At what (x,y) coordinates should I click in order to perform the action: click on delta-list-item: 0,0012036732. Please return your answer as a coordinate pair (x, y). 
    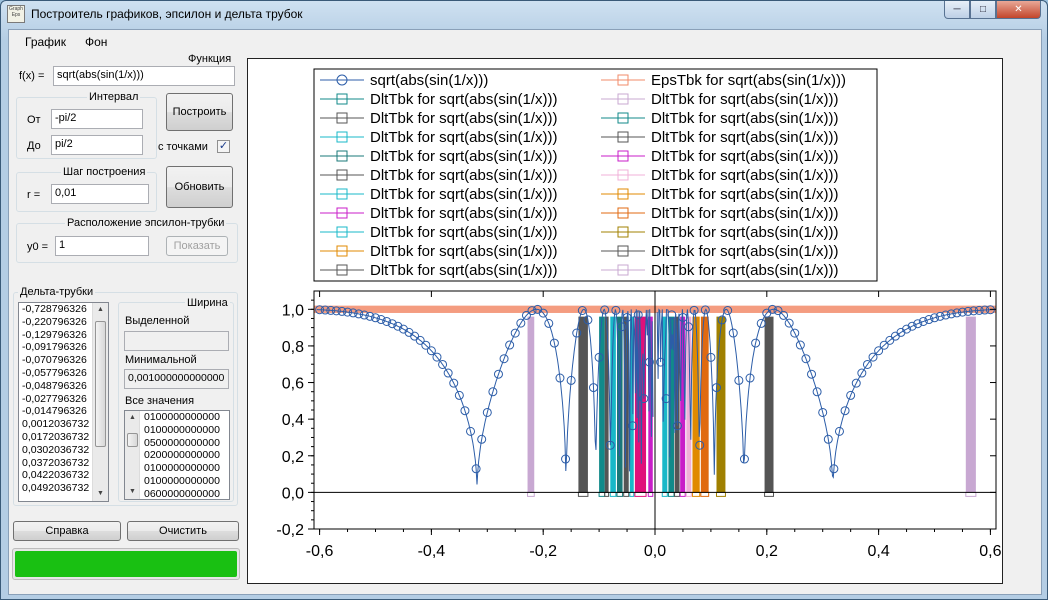
    Looking at the image, I should click on (56, 424).